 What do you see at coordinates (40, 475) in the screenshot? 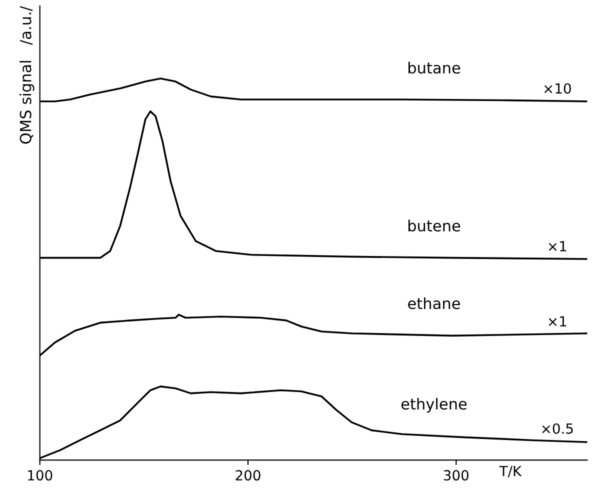
I see `x-tick-label: 100` at bounding box center [40, 475].